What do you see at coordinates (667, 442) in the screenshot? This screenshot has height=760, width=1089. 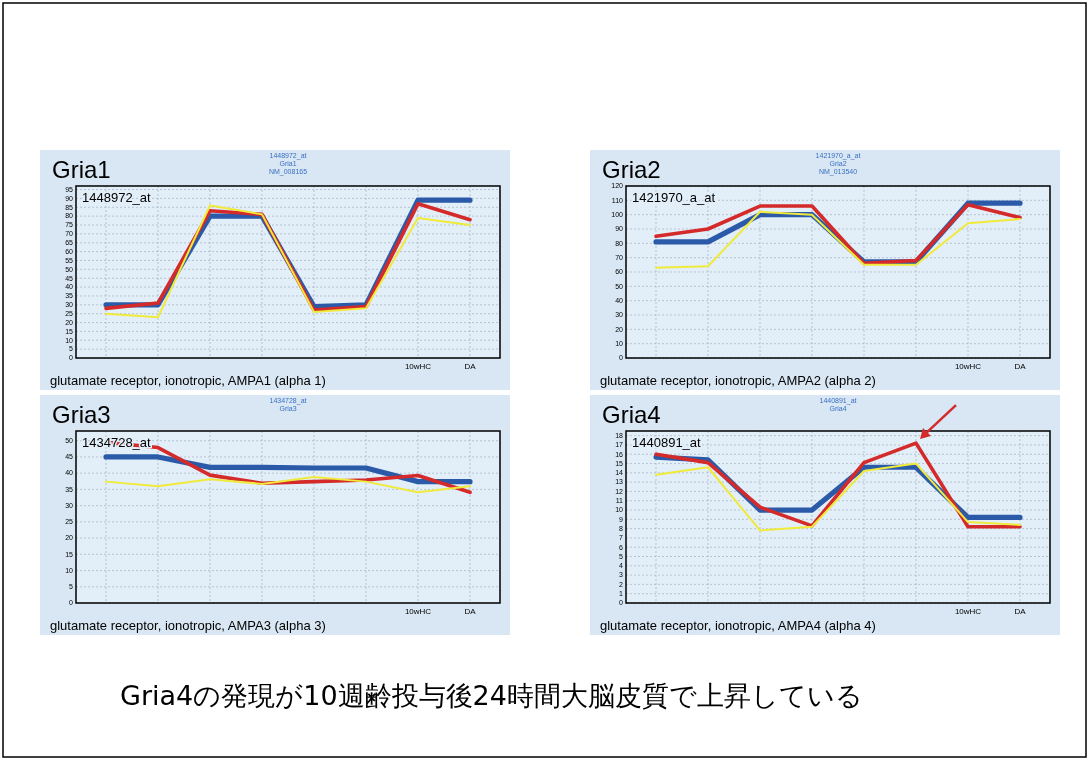 I see `annotation: 1440891_at` at bounding box center [667, 442].